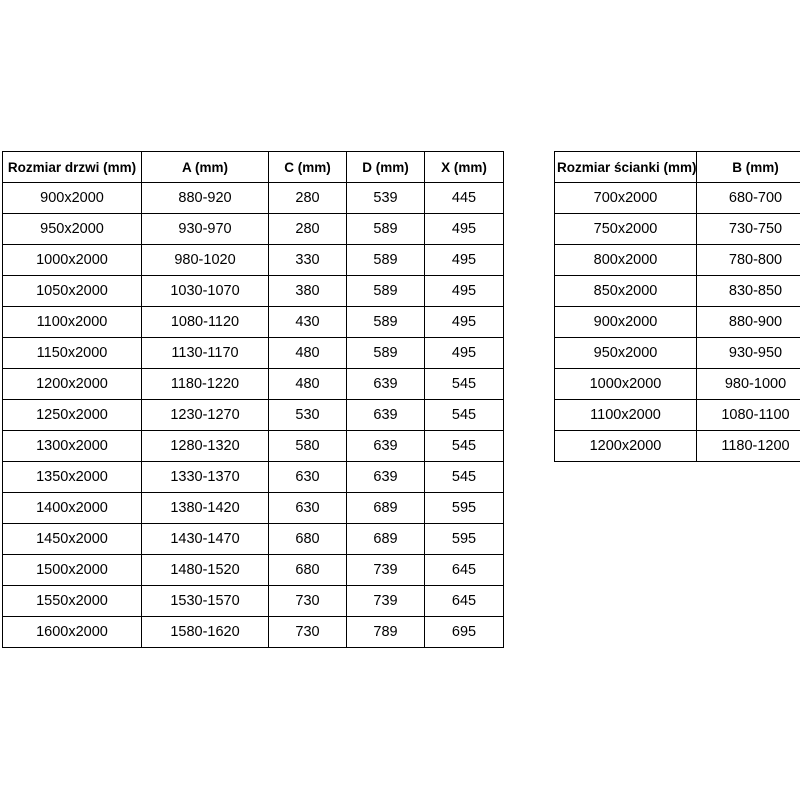 The width and height of the screenshot is (800, 800). What do you see at coordinates (205, 539) in the screenshot?
I see `door-cell-a: 1430-1470` at bounding box center [205, 539].